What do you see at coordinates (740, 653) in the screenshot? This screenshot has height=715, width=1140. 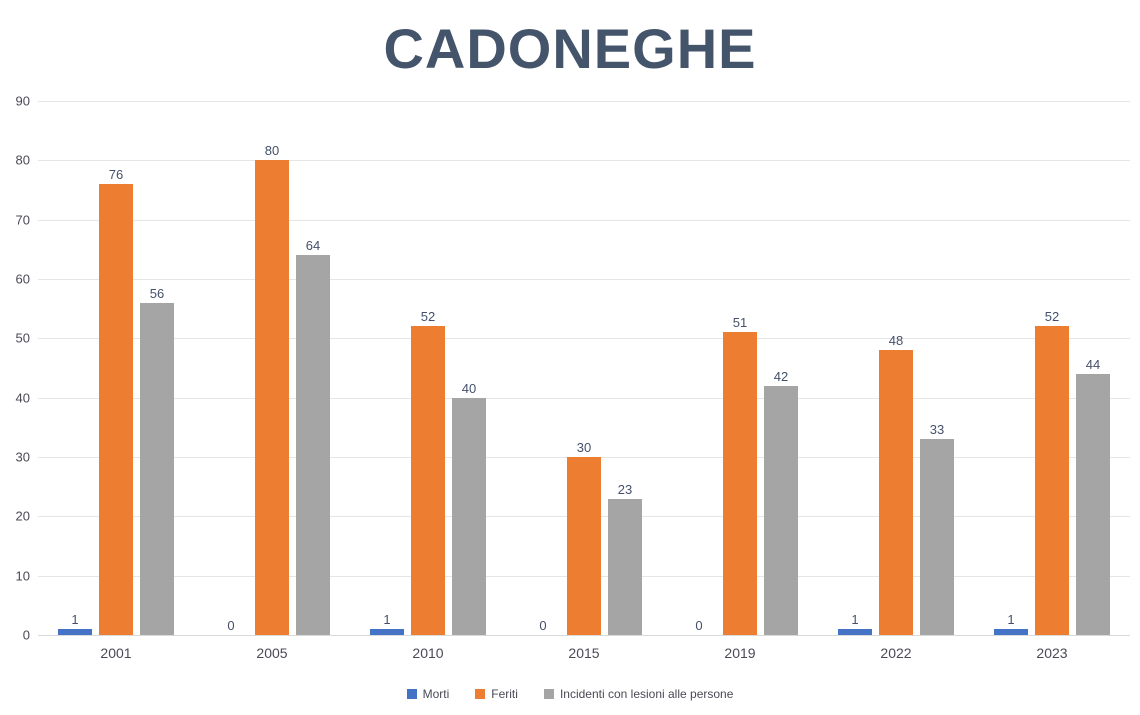 I see `x-axis-label-2019: 2019` at bounding box center [740, 653].